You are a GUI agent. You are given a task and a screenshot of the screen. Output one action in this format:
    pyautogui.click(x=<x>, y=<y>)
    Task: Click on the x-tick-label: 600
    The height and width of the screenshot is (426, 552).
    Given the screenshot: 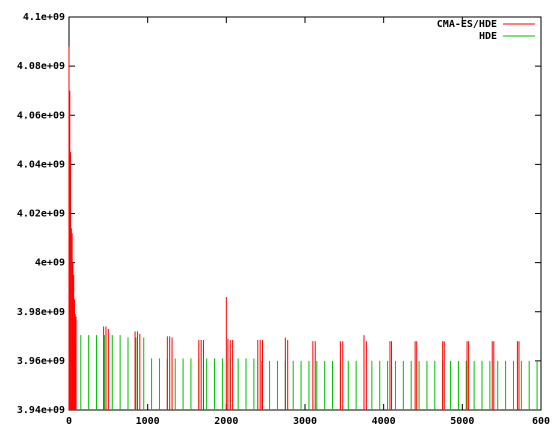 What is the action you would take?
    pyautogui.click(x=541, y=421)
    